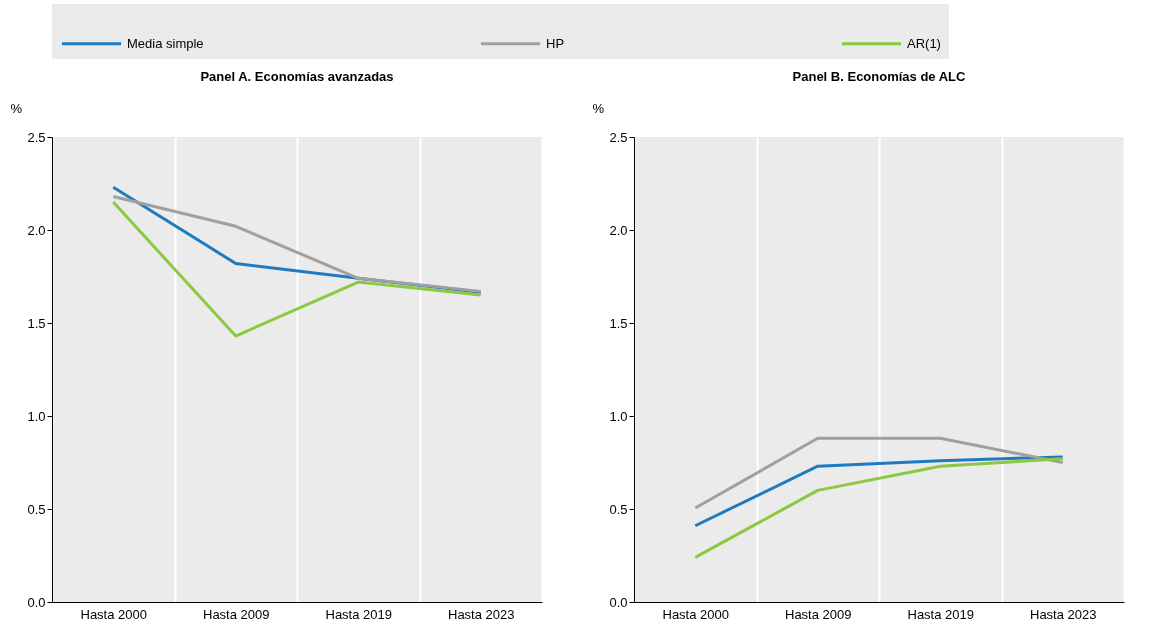 The width and height of the screenshot is (1165, 630). What do you see at coordinates (165, 43) in the screenshot?
I see `legend-label: Media simple` at bounding box center [165, 43].